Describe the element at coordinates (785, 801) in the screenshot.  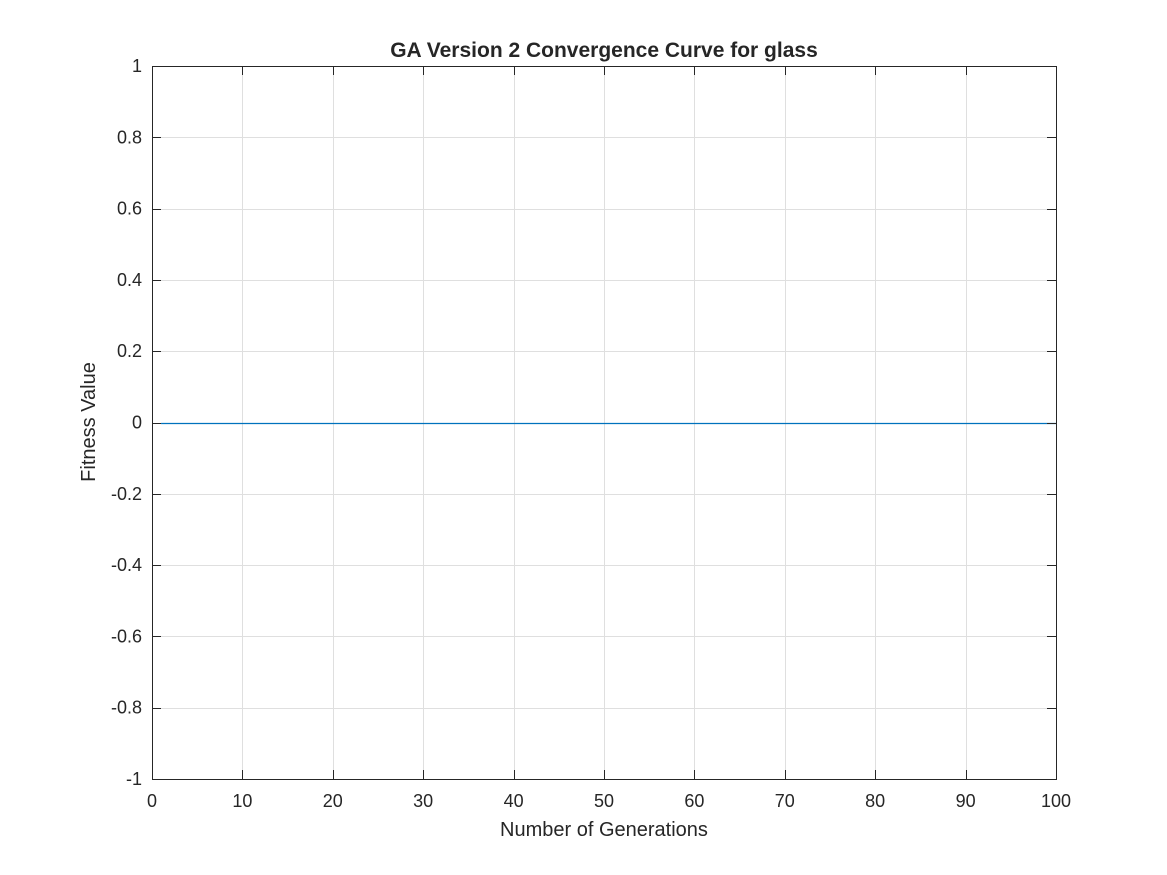
I see `x-tick-label: 70` at that location.